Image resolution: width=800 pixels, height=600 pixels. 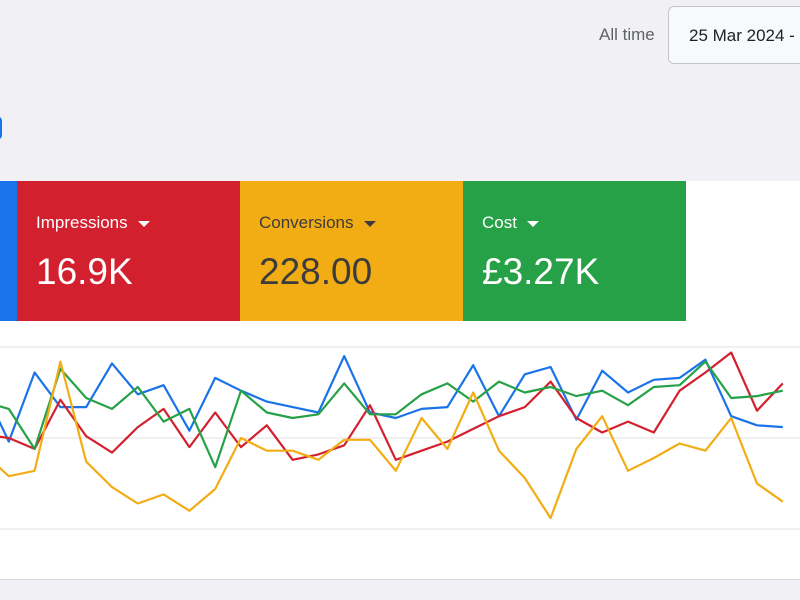 What do you see at coordinates (627, 34) in the screenshot?
I see `date-range-label: All time` at bounding box center [627, 34].